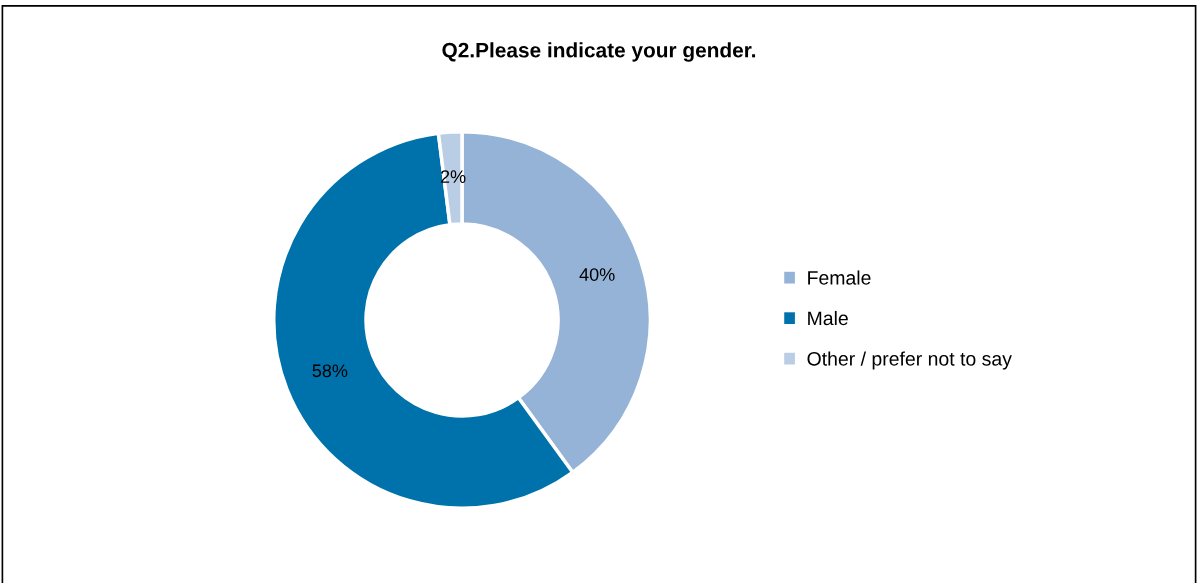  What do you see at coordinates (599, 52) in the screenshot?
I see `chart-title: Q2.Please indicate your gender.` at bounding box center [599, 52].